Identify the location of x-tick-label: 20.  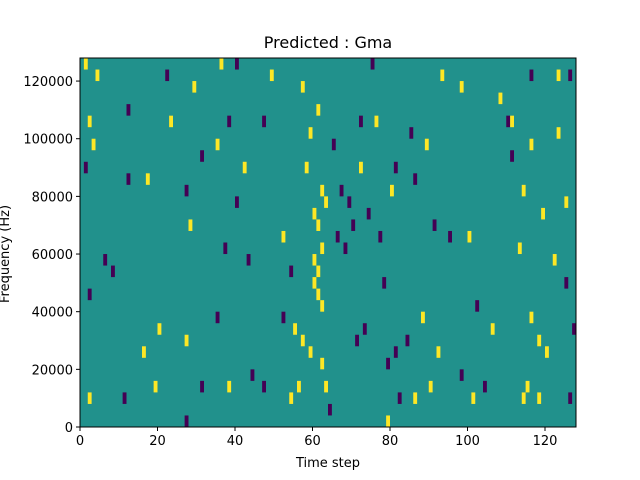
(157, 441).